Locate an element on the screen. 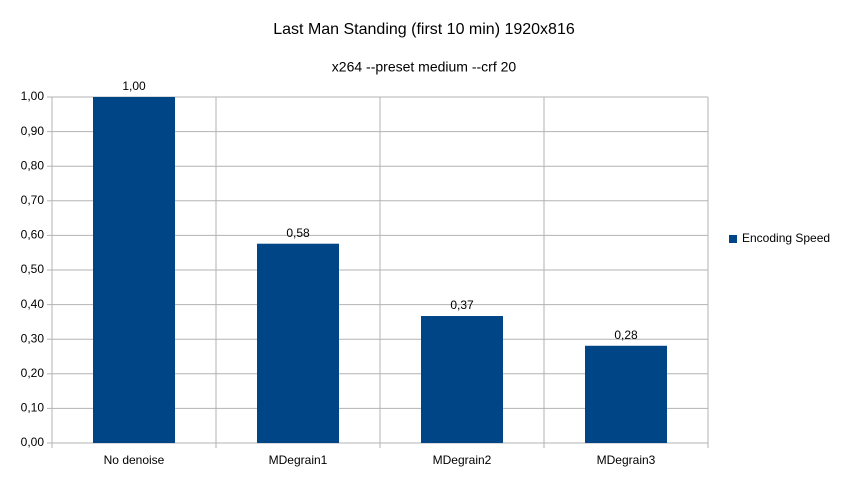  data-label: 1,00 is located at coordinates (134, 86).